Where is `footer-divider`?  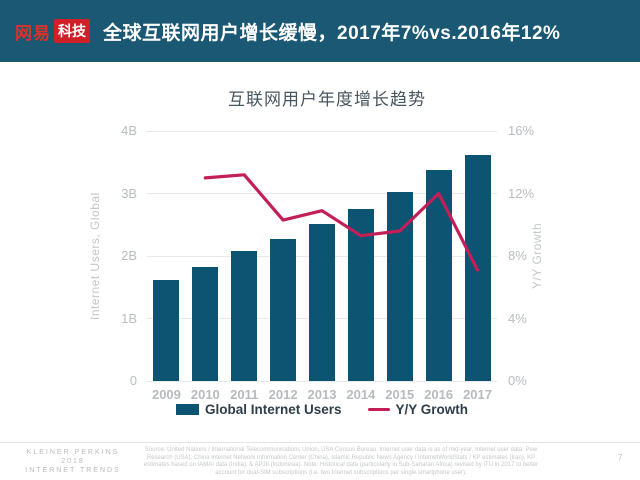 footer-divider is located at coordinates (320, 442).